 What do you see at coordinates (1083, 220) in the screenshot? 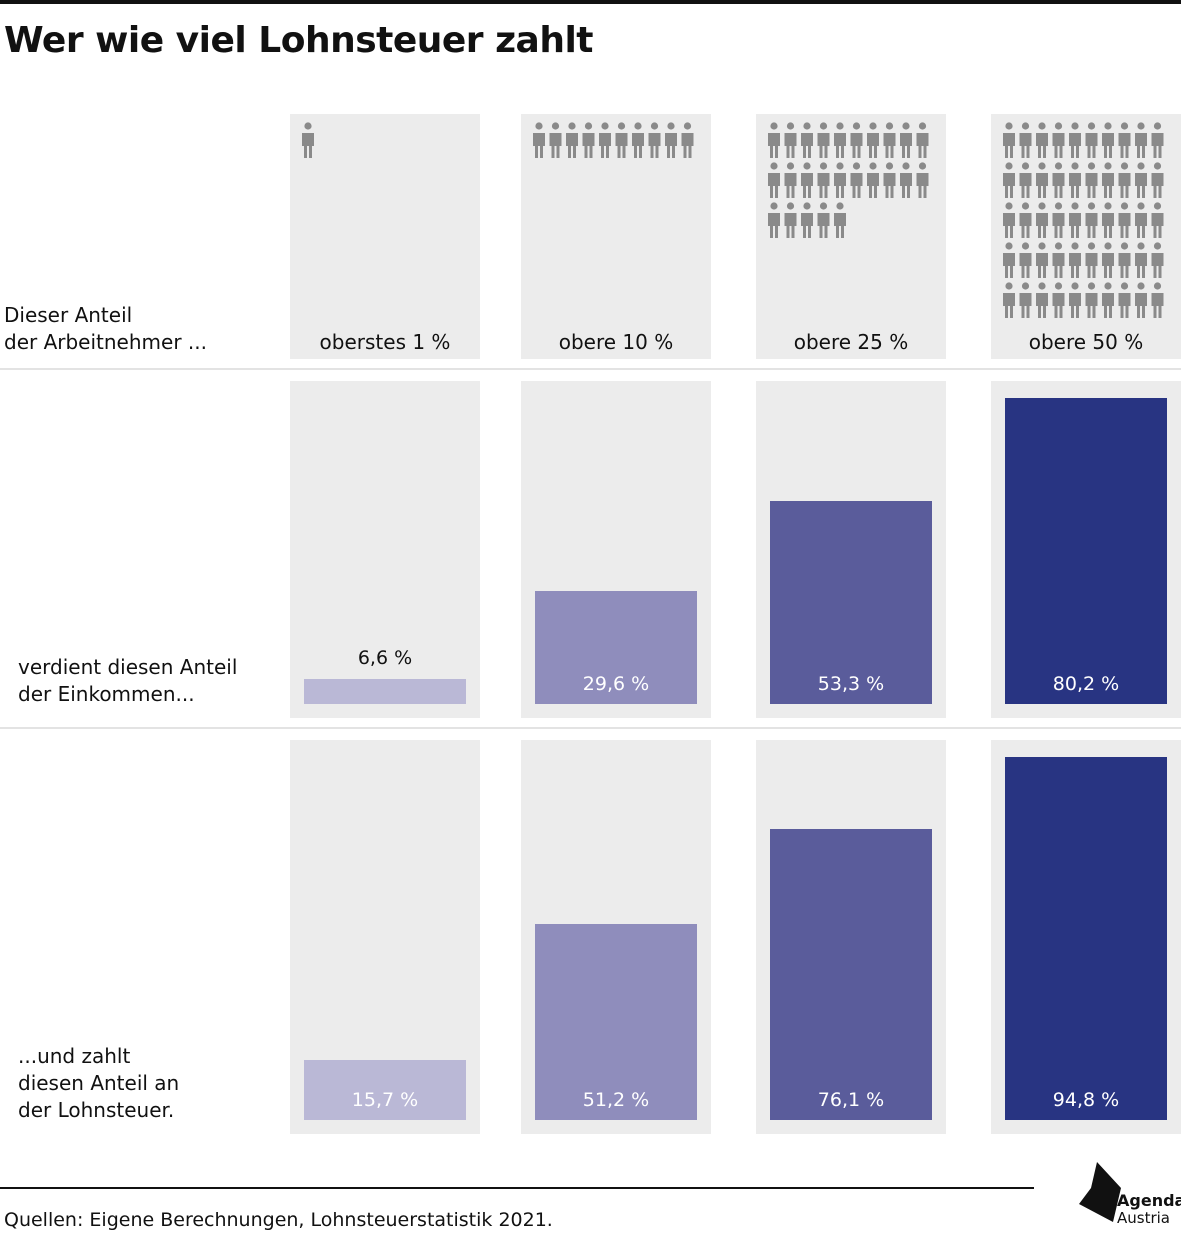
I see `people-icons-group` at bounding box center [1083, 220].